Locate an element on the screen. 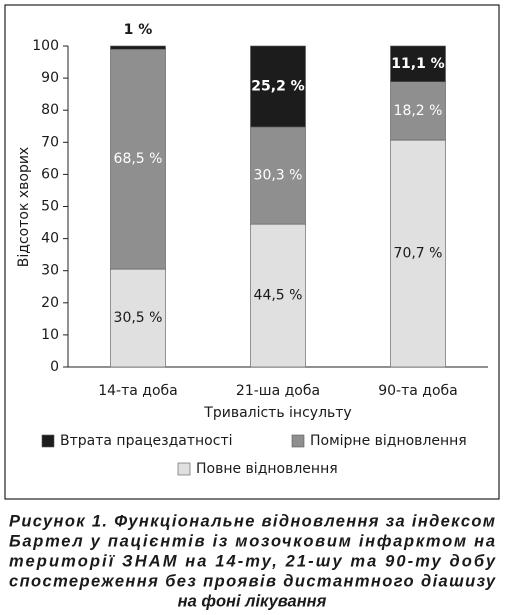 The image size is (505, 615). y-tick-label: 80 is located at coordinates (50, 110).